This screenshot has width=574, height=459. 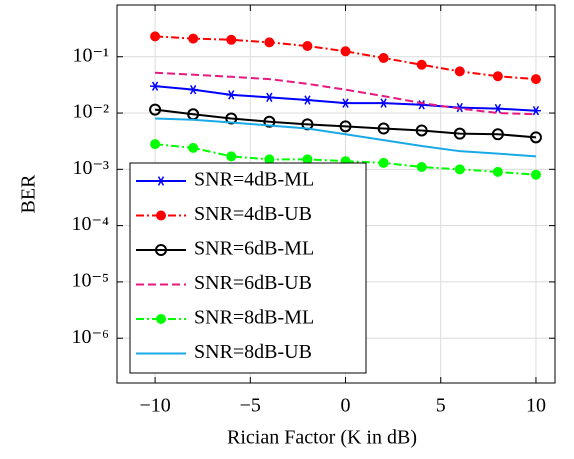 What do you see at coordinates (254, 180) in the screenshot?
I see `legend-label: SNR=4dB-ML` at bounding box center [254, 180].